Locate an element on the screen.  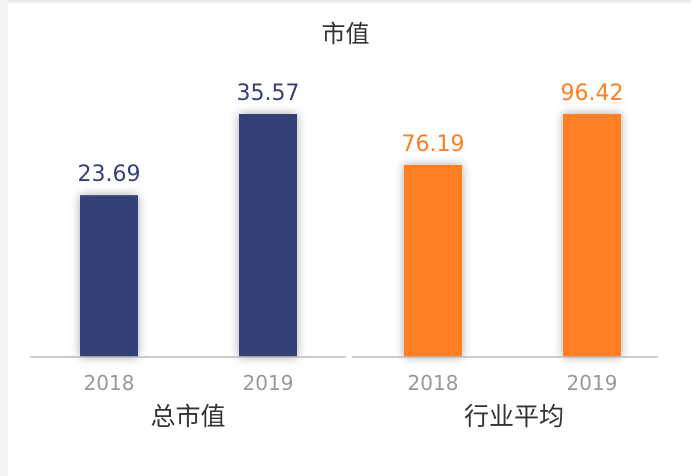
left-border is located at coordinates (4, 238).